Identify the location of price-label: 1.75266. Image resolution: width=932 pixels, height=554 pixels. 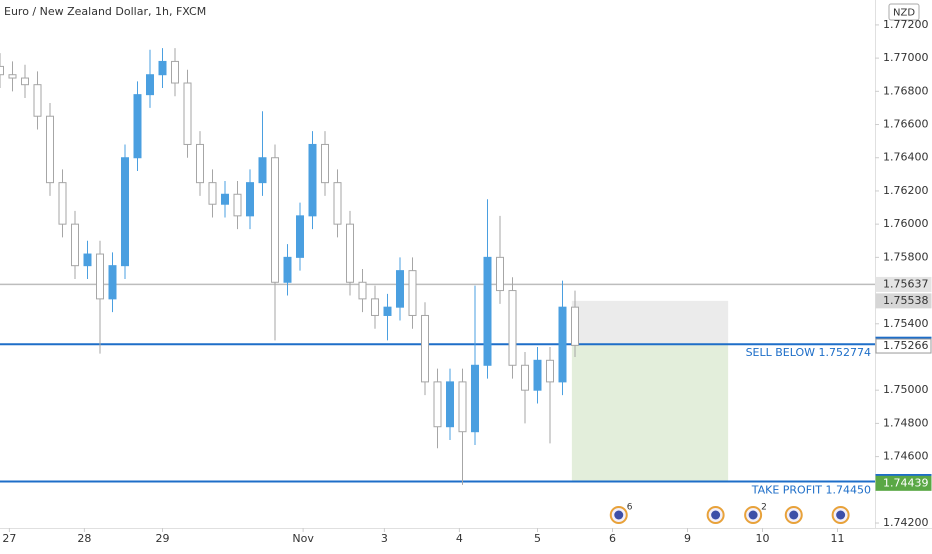
(906, 345).